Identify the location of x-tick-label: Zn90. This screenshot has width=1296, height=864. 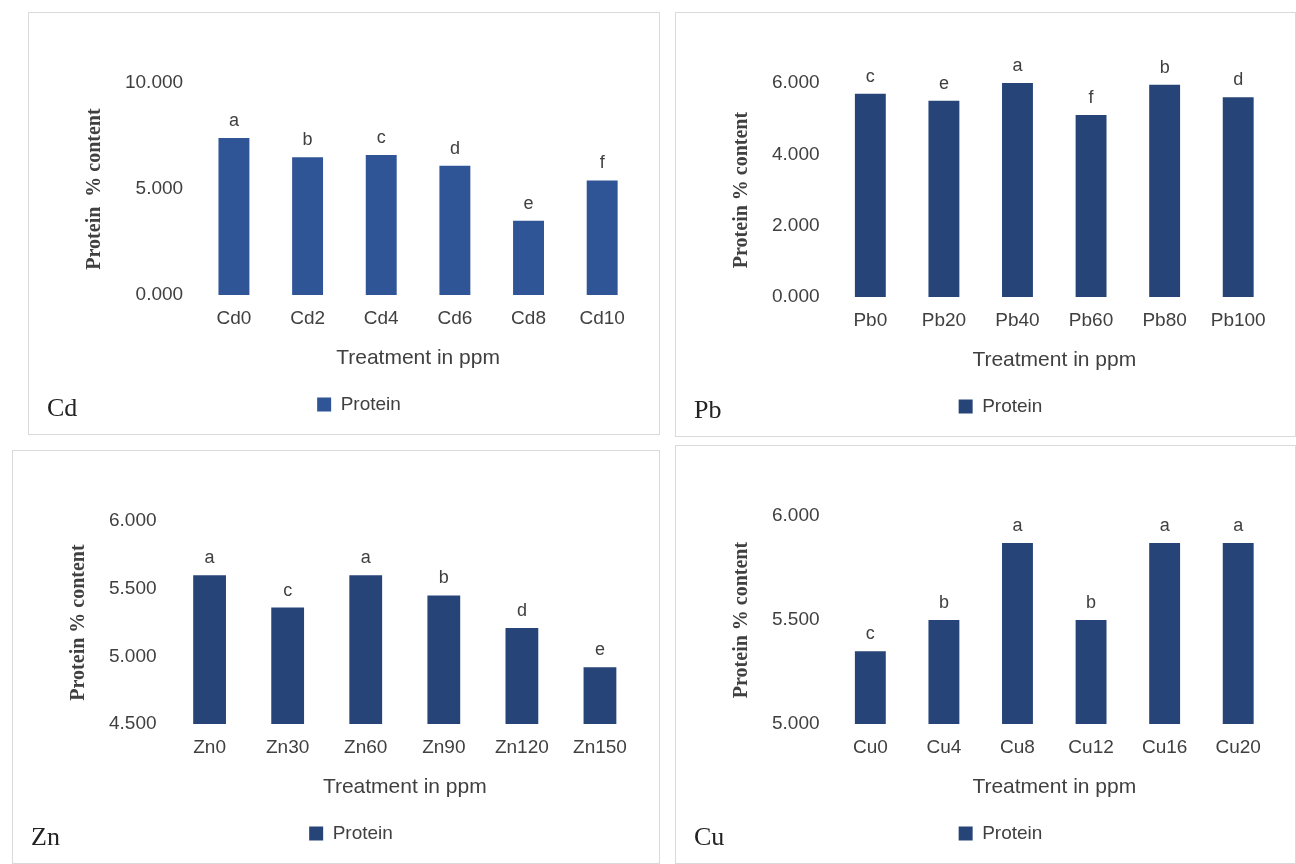
(444, 746).